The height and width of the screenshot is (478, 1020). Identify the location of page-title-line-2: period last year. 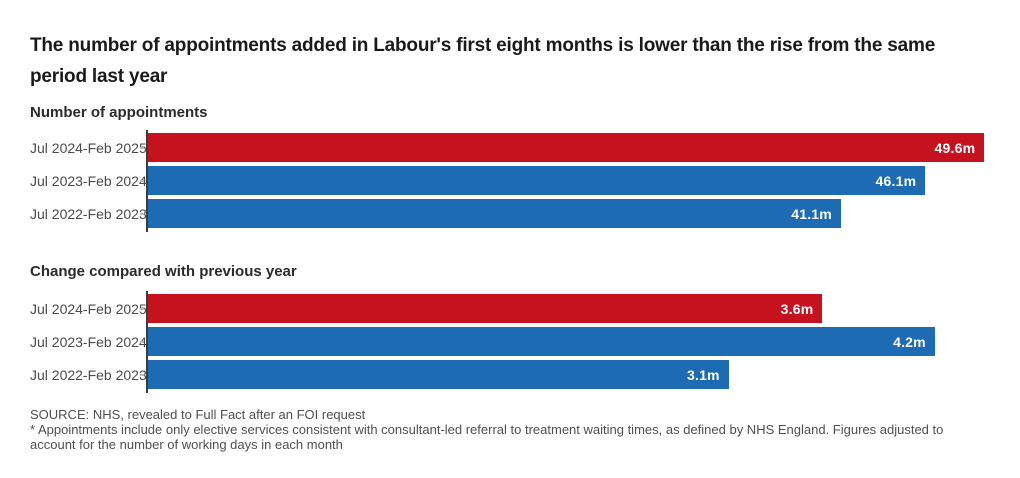
(99, 76).